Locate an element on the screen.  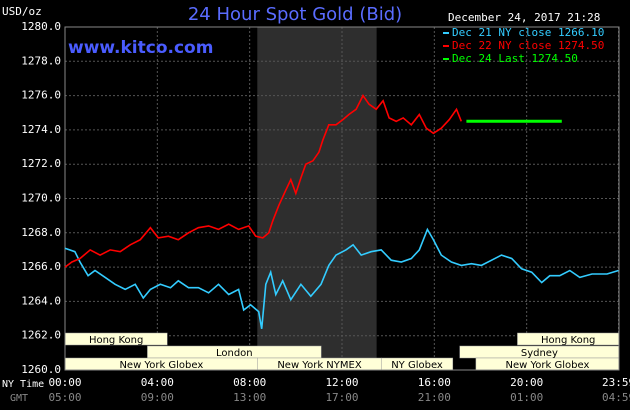
x-tick-label: 20:00 is located at coordinates (526, 382).